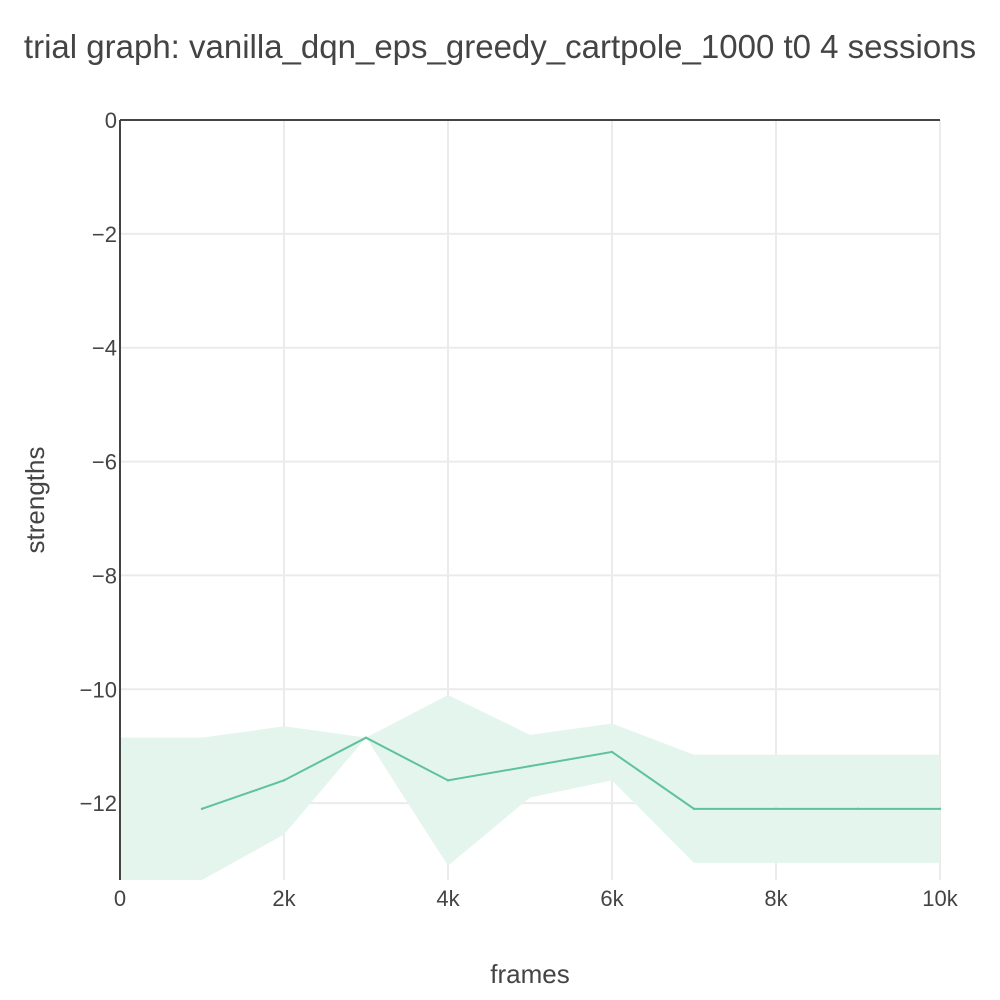 This screenshot has height=1000, width=1000. Describe the element at coordinates (35, 500) in the screenshot. I see `y-axis-title: strengths` at that location.